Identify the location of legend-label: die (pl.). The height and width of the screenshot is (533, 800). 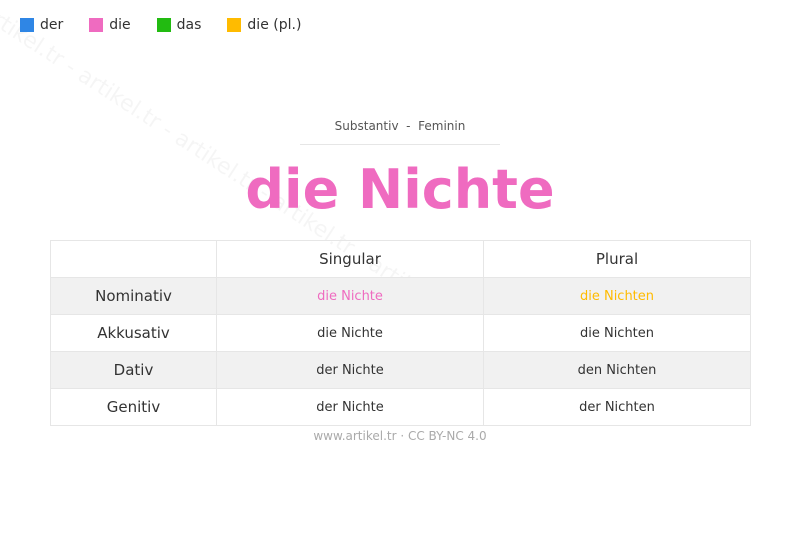
(274, 25).